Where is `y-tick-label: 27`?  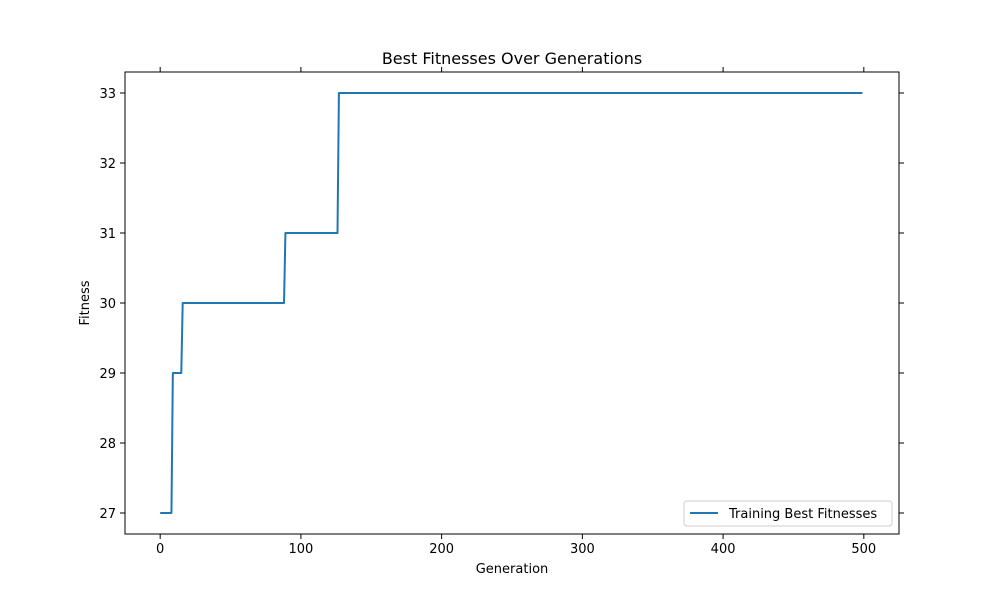 y-tick-label: 27 is located at coordinates (107, 514).